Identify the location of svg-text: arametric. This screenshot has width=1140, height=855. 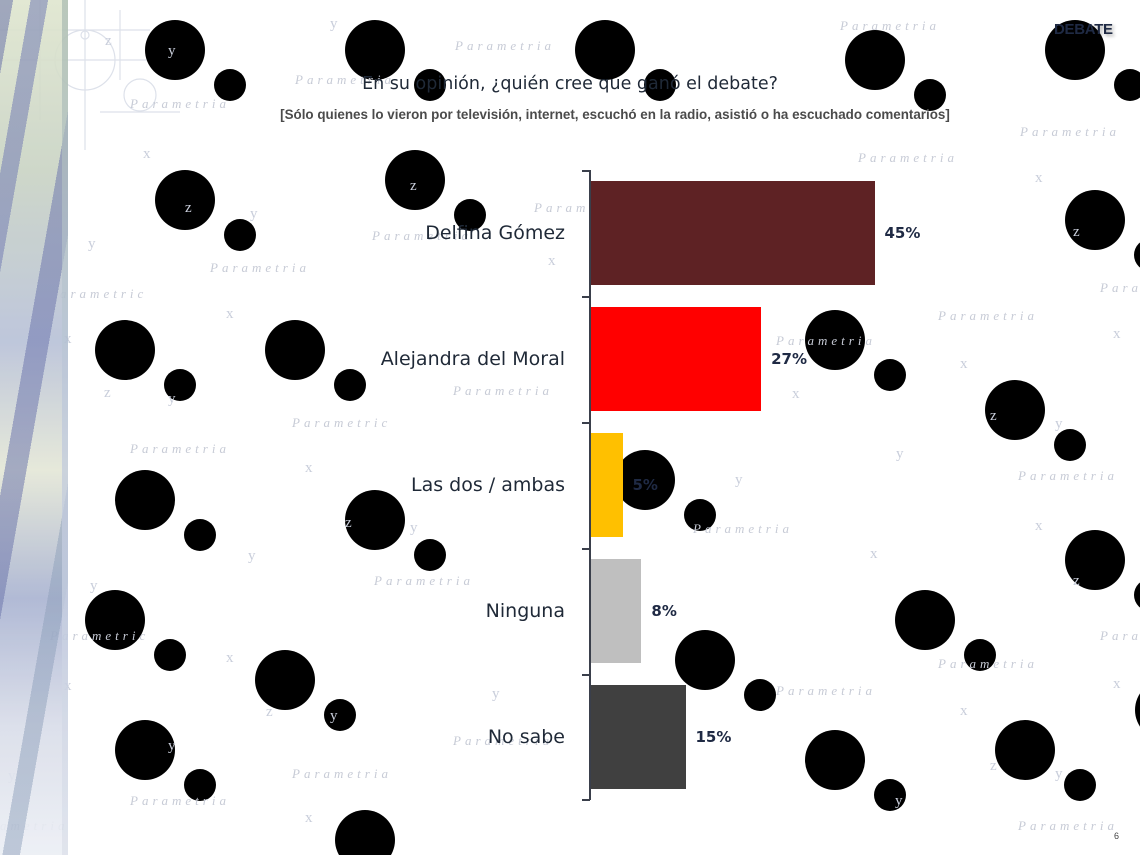
(103, 293).